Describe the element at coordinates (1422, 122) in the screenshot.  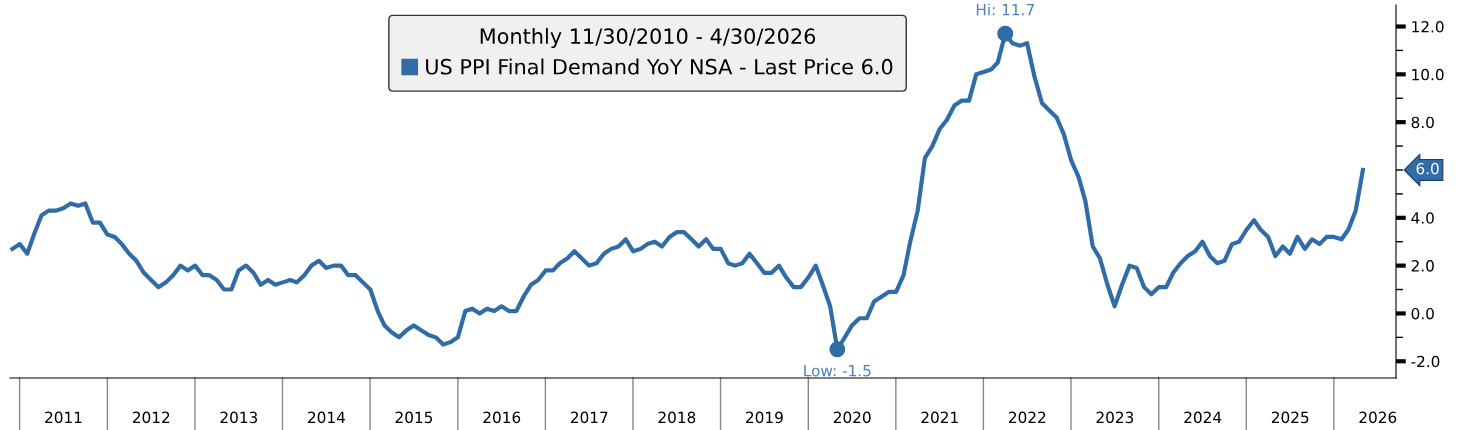
I see `y-tick-label: 8.0` at that location.